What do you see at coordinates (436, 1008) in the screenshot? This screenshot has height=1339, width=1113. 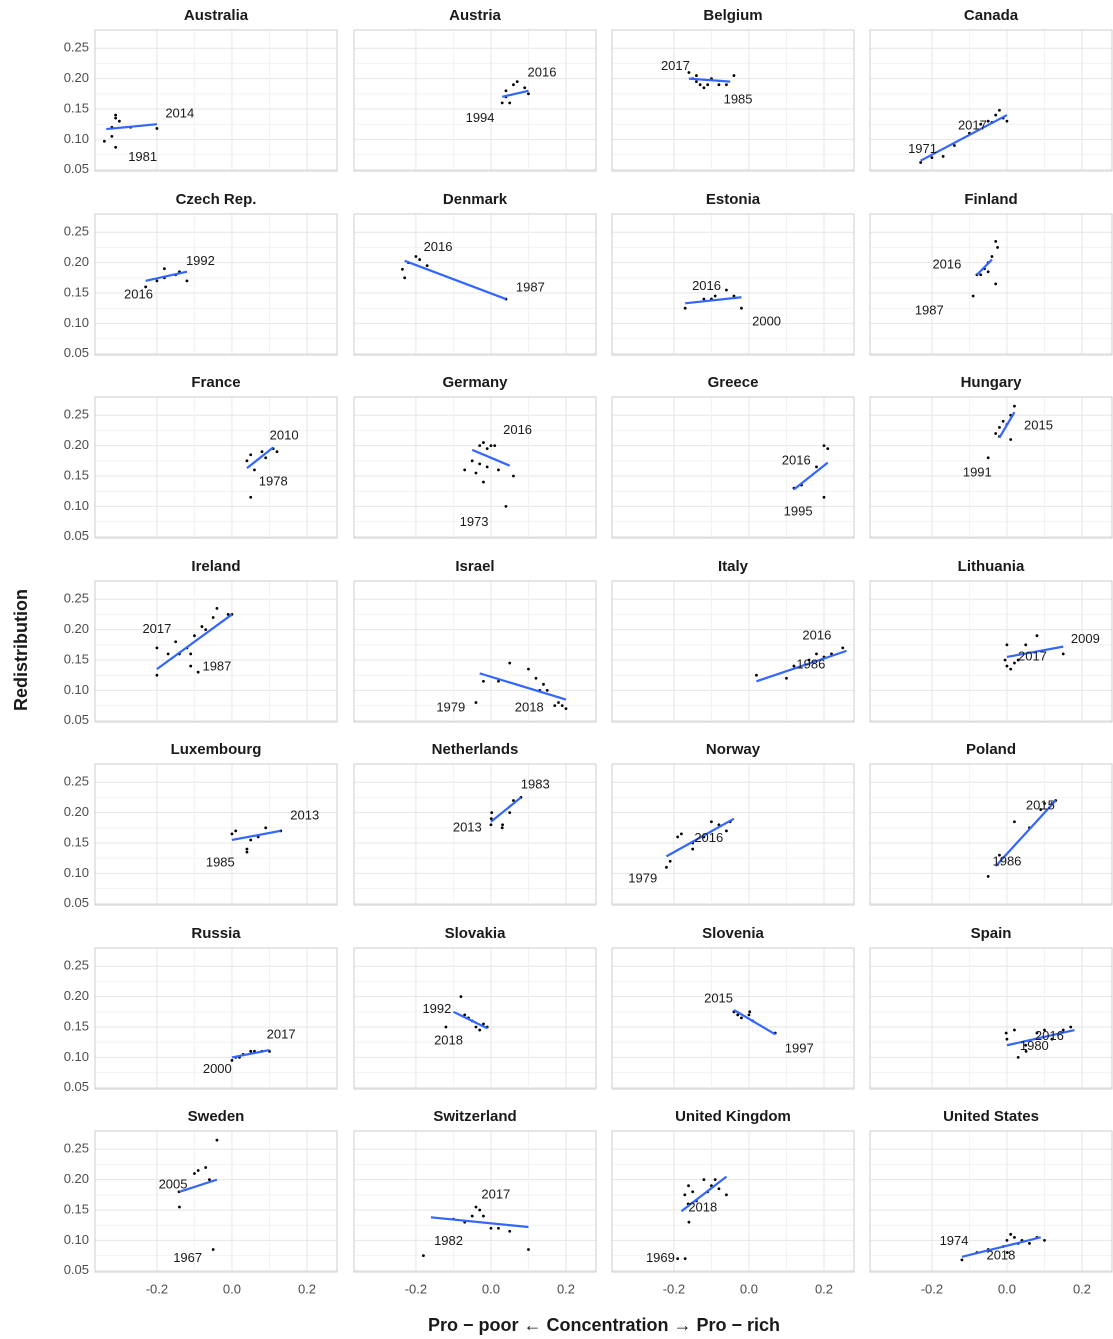 I see `year-label: 1992` at bounding box center [436, 1008].